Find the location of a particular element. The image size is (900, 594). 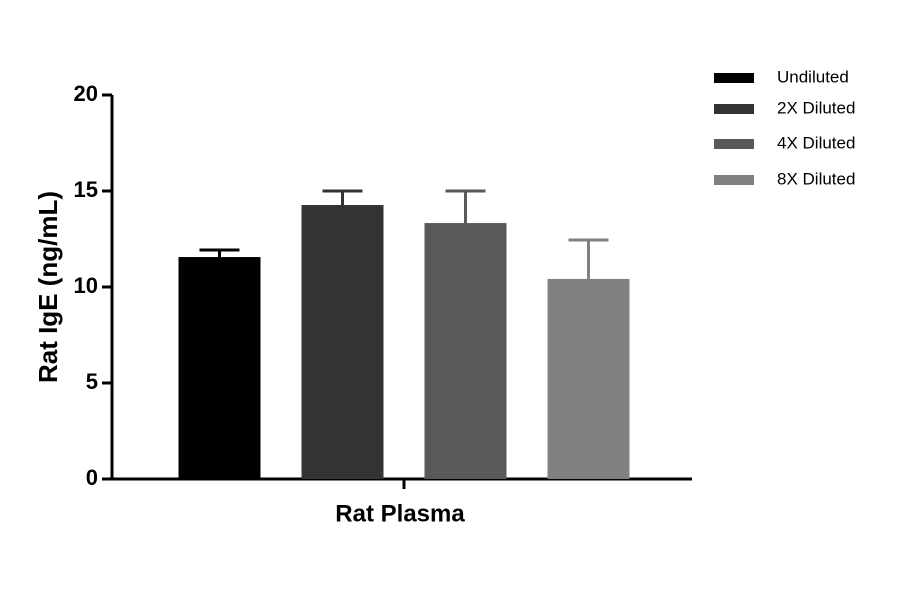

legend-label: 2X Diluted is located at coordinates (816, 107).